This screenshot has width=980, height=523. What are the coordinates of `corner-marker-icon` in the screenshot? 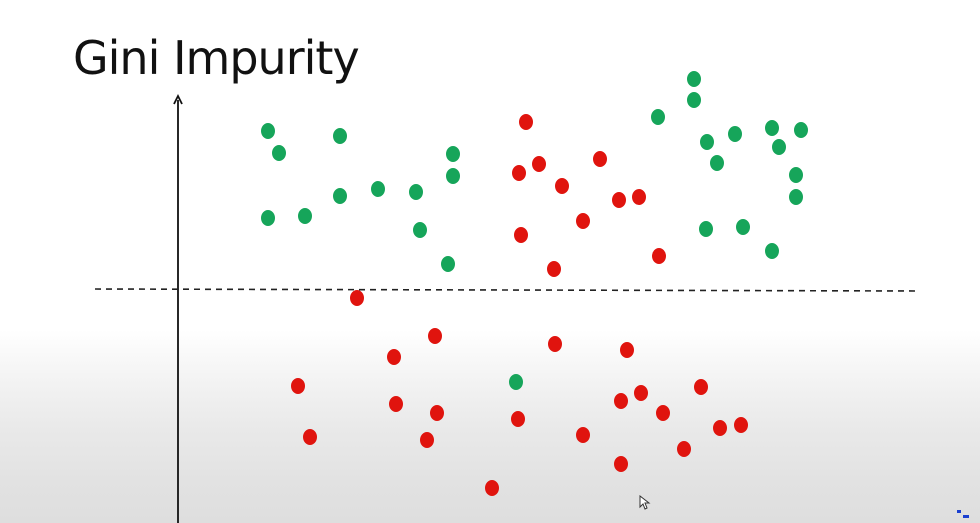 It's located at (963, 514).